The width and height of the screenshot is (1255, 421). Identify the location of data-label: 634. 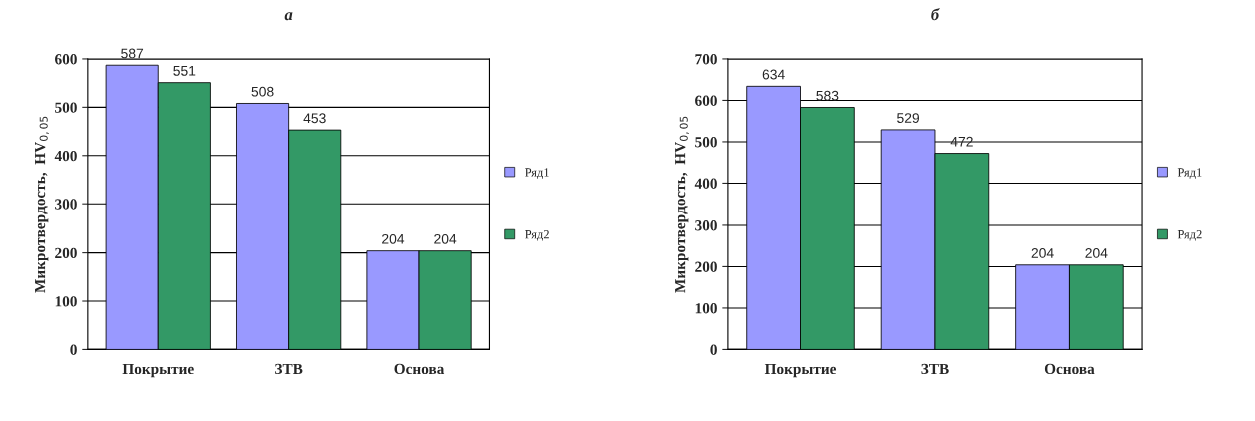
(773, 74).